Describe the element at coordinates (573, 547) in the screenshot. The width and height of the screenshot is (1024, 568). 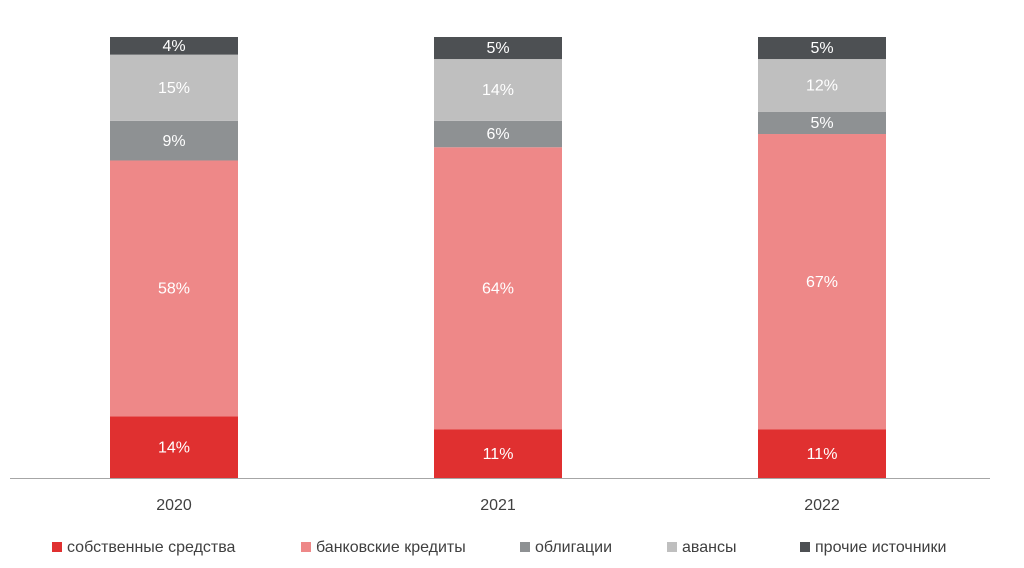
I see `legend-label: облигации` at that location.